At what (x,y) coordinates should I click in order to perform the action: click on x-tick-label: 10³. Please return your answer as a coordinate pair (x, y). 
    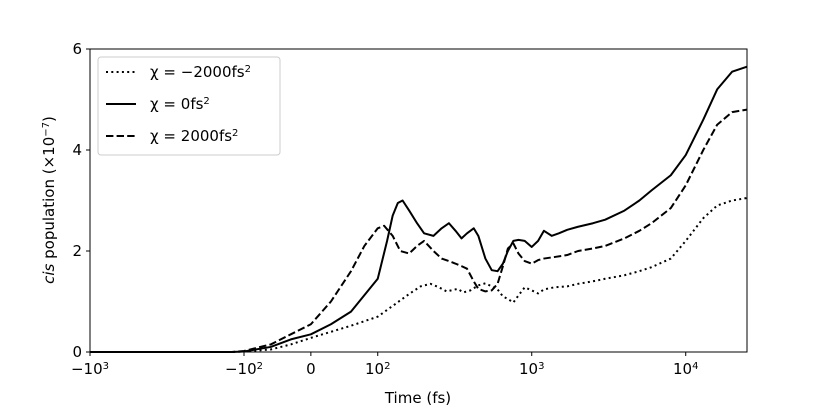
    Looking at the image, I should click on (531, 369).